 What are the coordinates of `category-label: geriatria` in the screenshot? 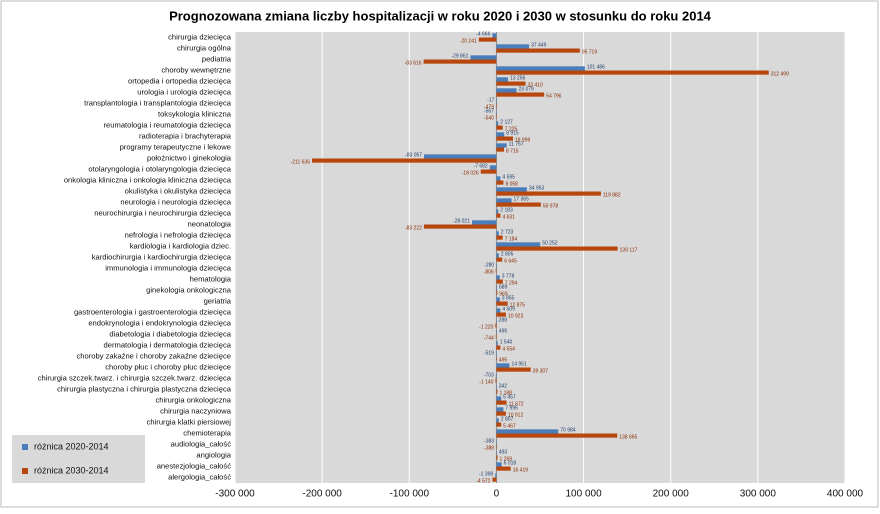 It's located at (218, 301).